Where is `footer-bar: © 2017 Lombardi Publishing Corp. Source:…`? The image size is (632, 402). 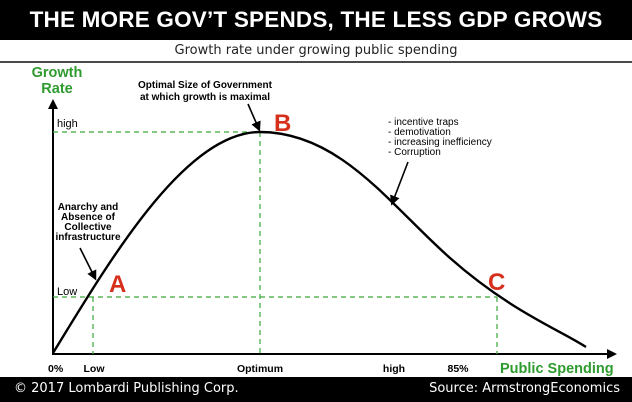 footer-bar: © 2017 Lombardi Publishing Corp. Source:… is located at coordinates (316, 389).